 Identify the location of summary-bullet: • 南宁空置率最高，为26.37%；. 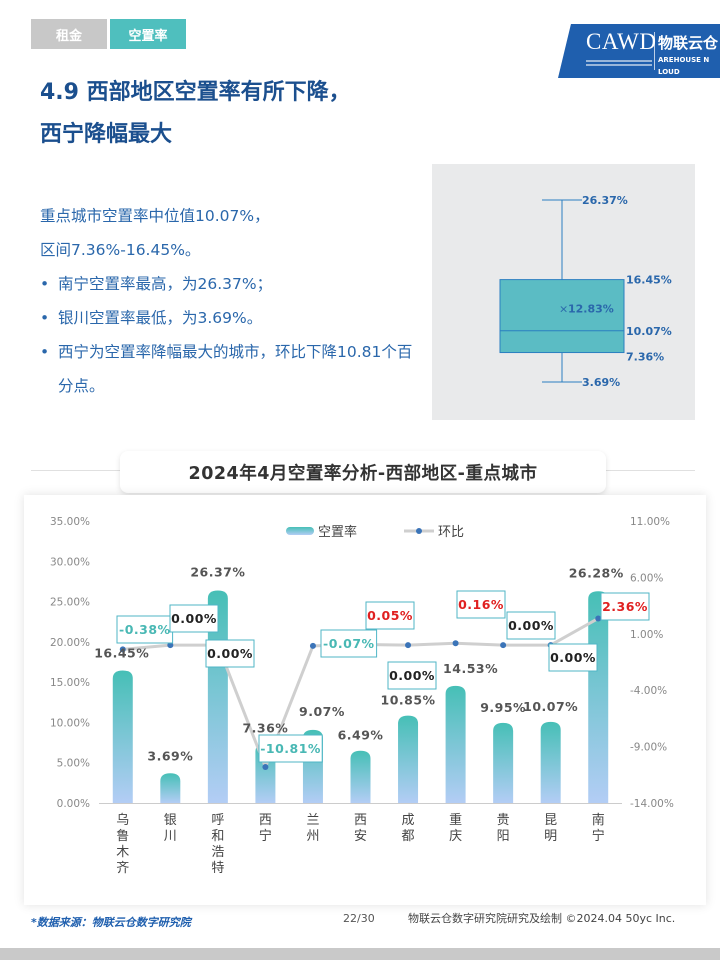
(156, 284).